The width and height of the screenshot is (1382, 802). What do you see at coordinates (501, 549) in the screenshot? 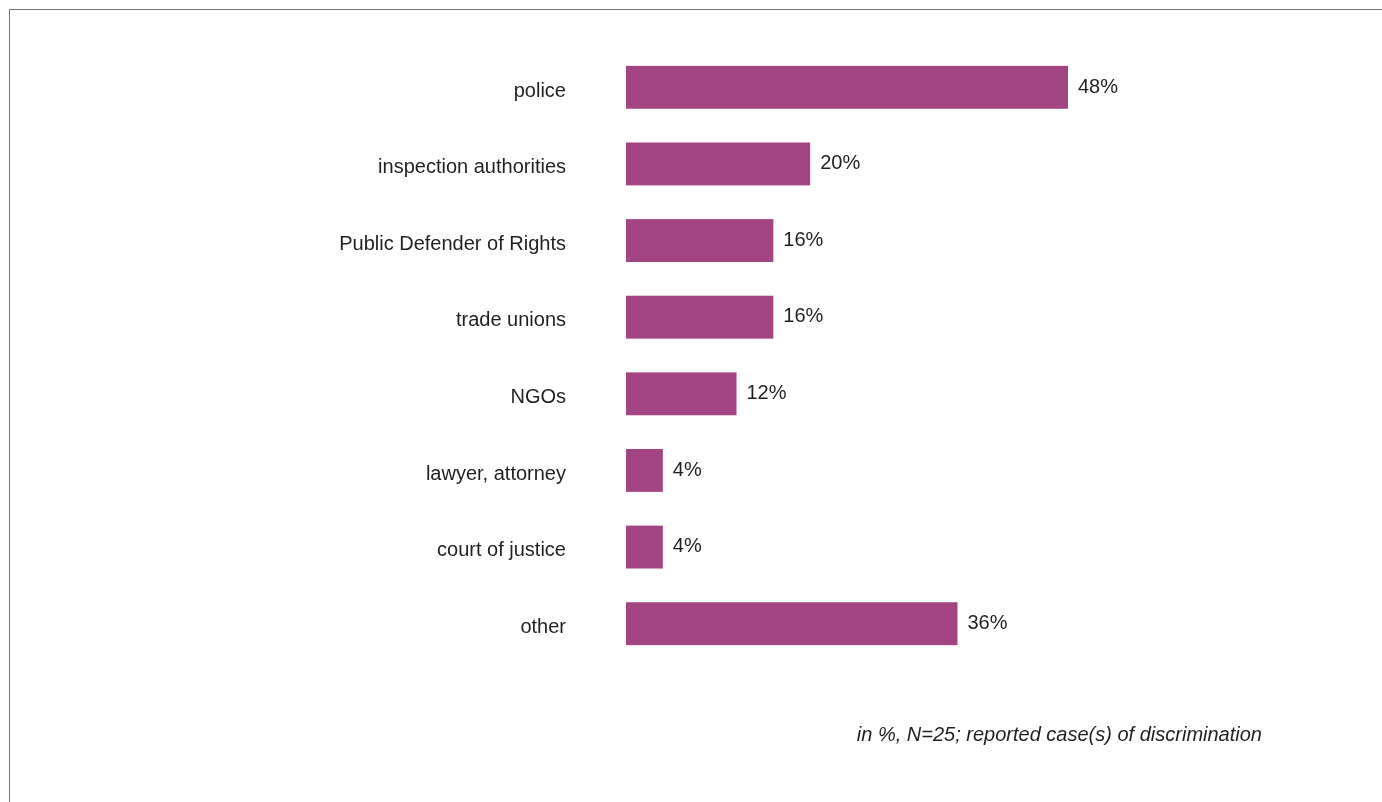
I see `y-tick-label: court of justice` at bounding box center [501, 549].